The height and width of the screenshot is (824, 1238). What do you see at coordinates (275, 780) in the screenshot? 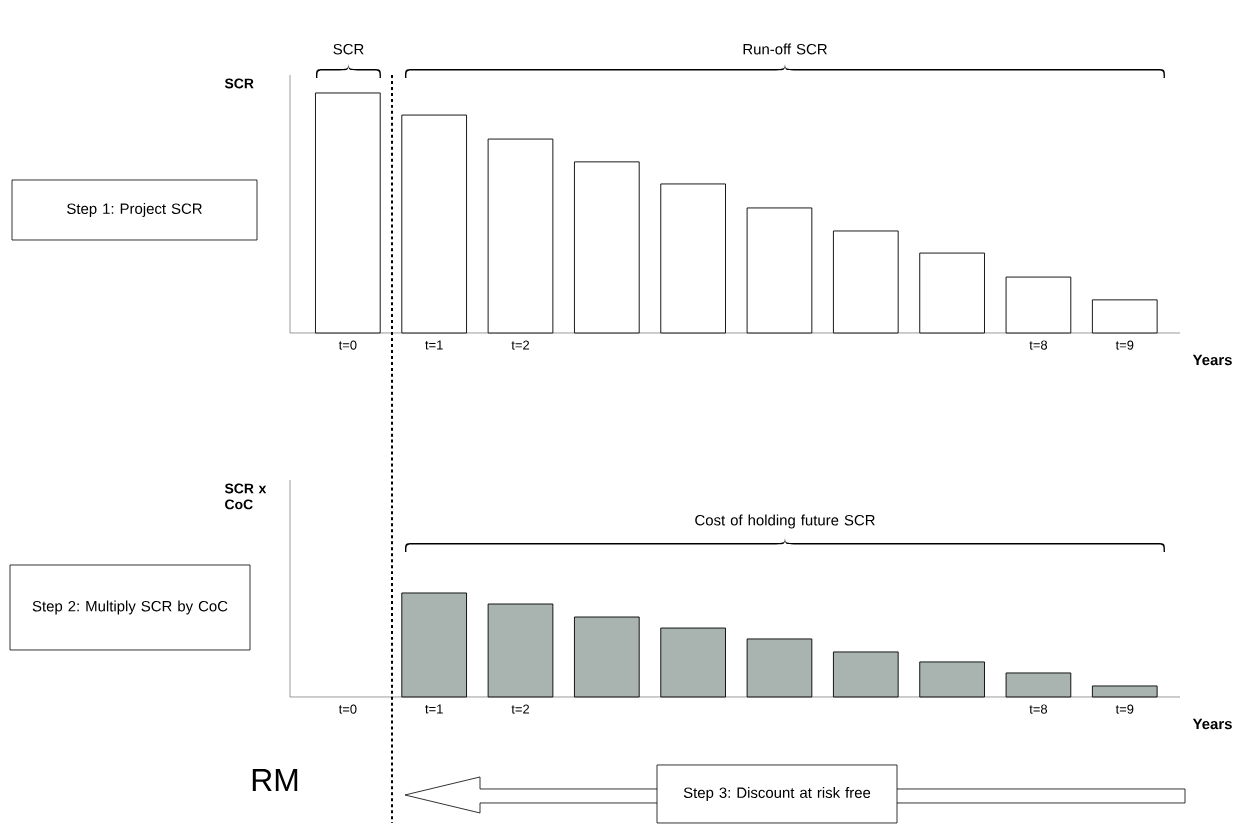
I see `text: RM` at bounding box center [275, 780].